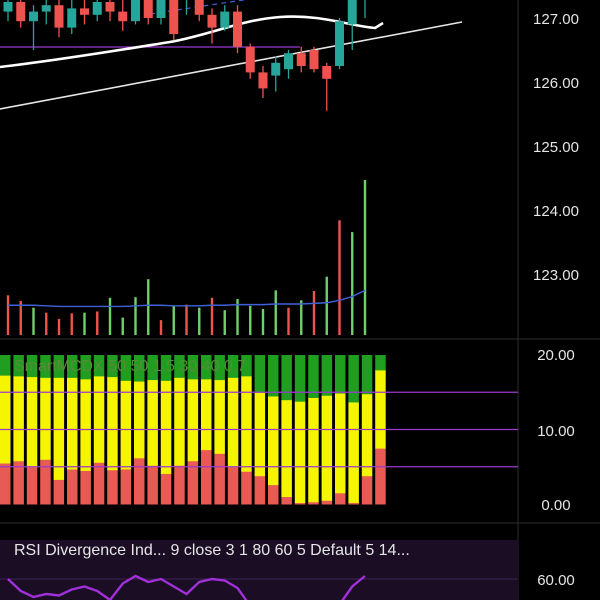 The width and height of the screenshot is (600, 600). What do you see at coordinates (556, 83) in the screenshot?
I see `price-tick-1: 126.00` at bounding box center [556, 83].